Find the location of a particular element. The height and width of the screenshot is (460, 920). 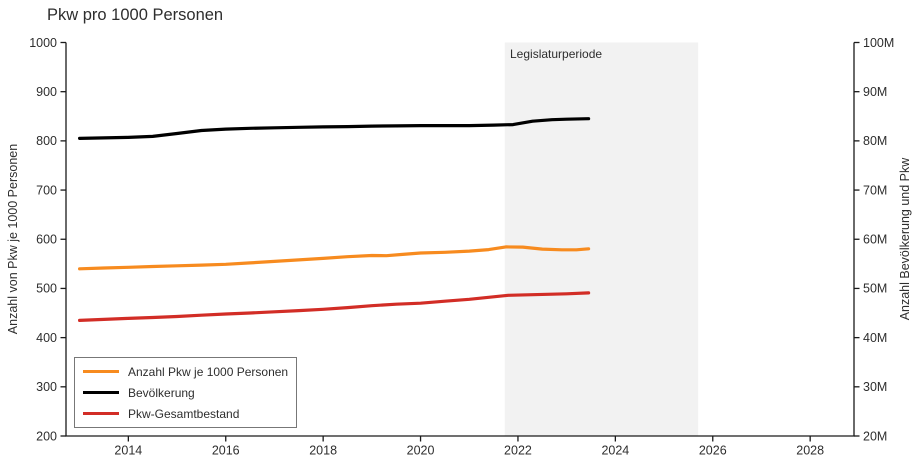

y-right-tick-label: 40M is located at coordinates (875, 338).